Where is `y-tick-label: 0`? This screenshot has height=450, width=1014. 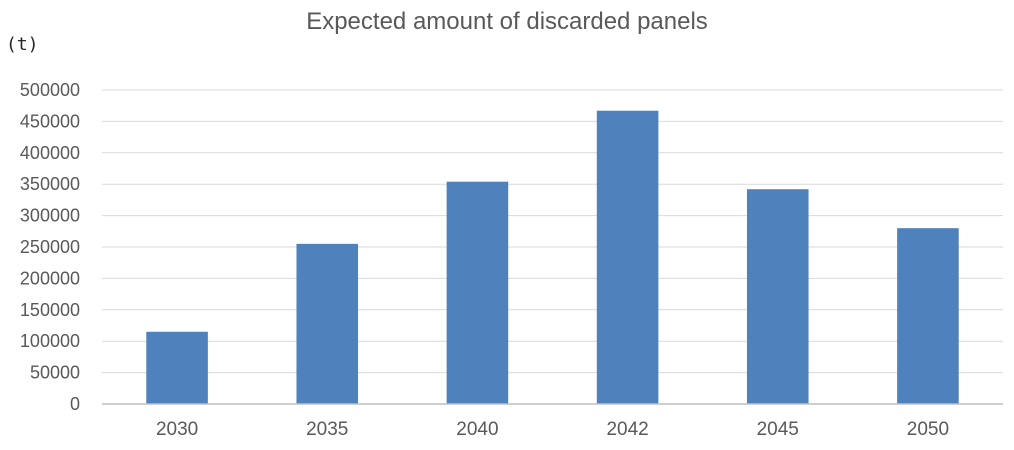
y-tick-label: 0 is located at coordinates (75, 404).